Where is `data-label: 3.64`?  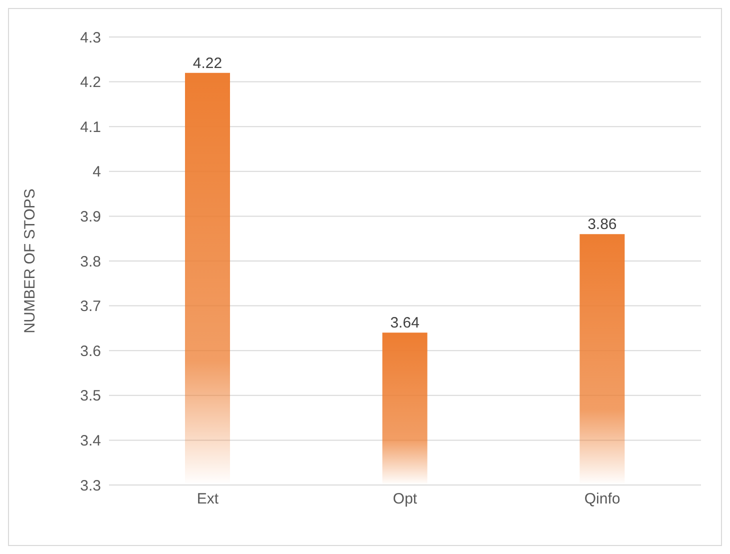
data-label: 3.64 is located at coordinates (405, 323).